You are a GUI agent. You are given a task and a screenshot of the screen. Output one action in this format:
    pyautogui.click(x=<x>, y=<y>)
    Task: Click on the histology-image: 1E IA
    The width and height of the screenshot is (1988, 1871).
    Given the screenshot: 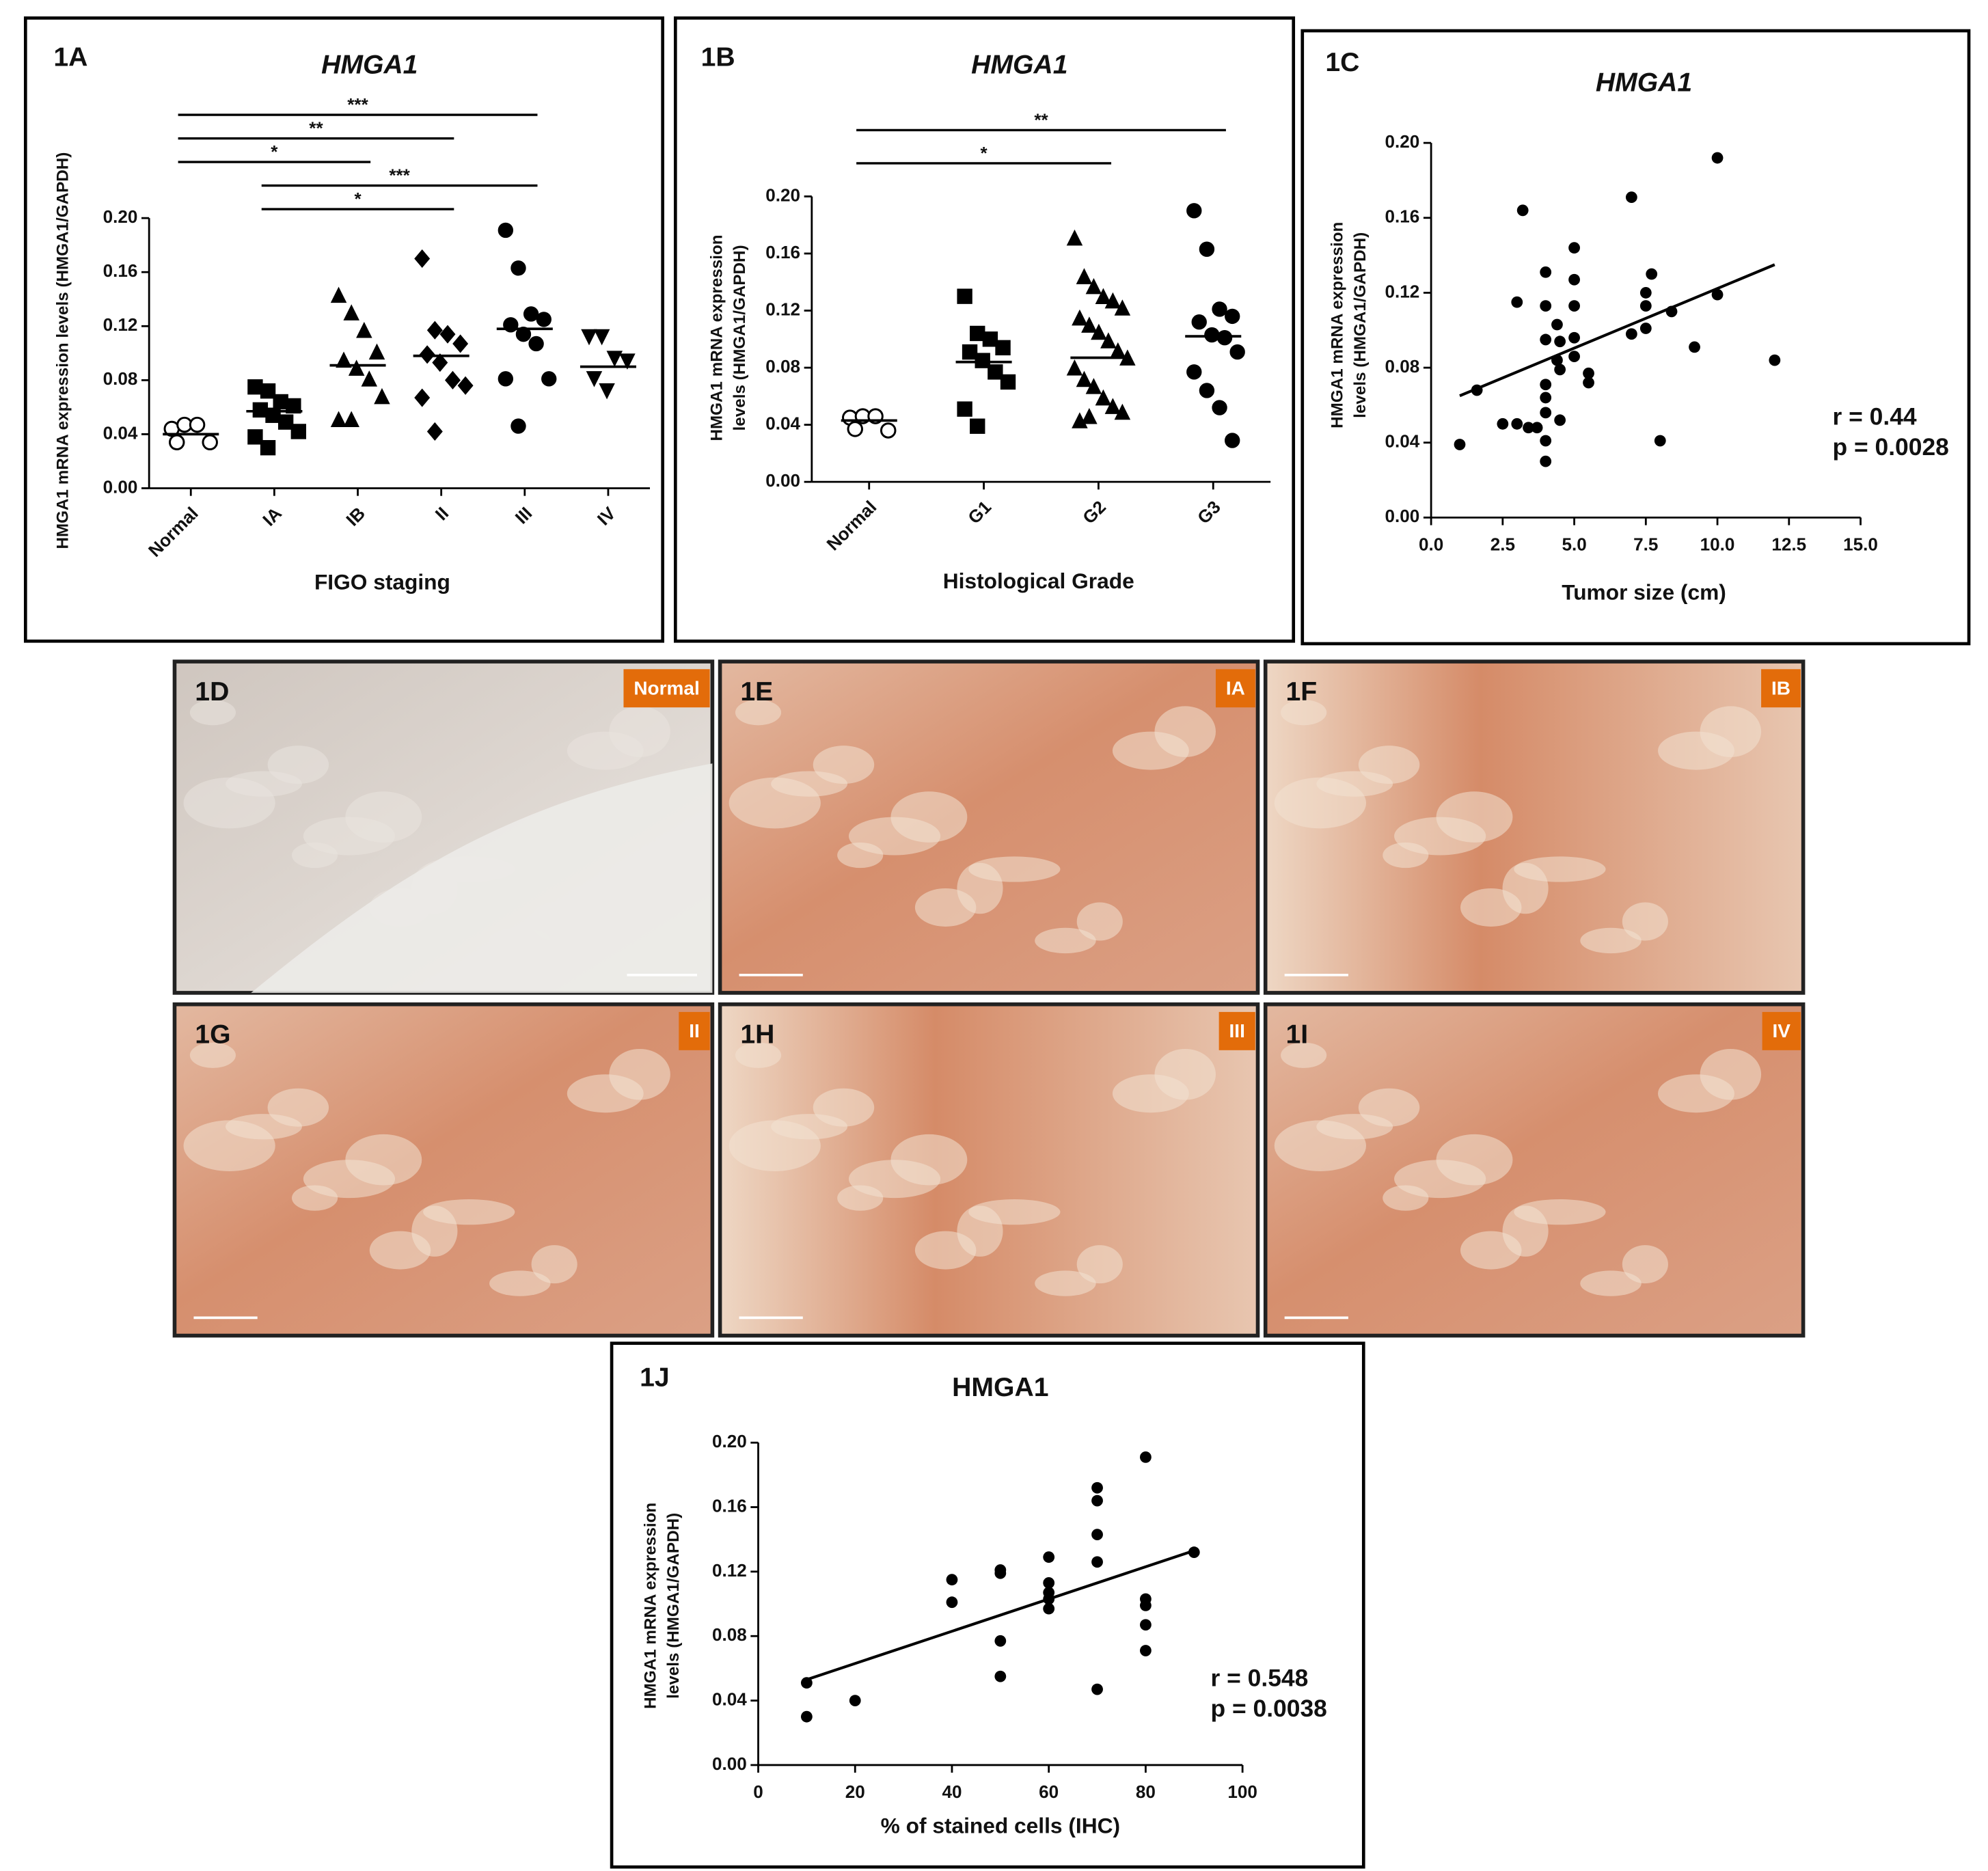 What is the action you would take?
    pyautogui.click(x=989, y=827)
    